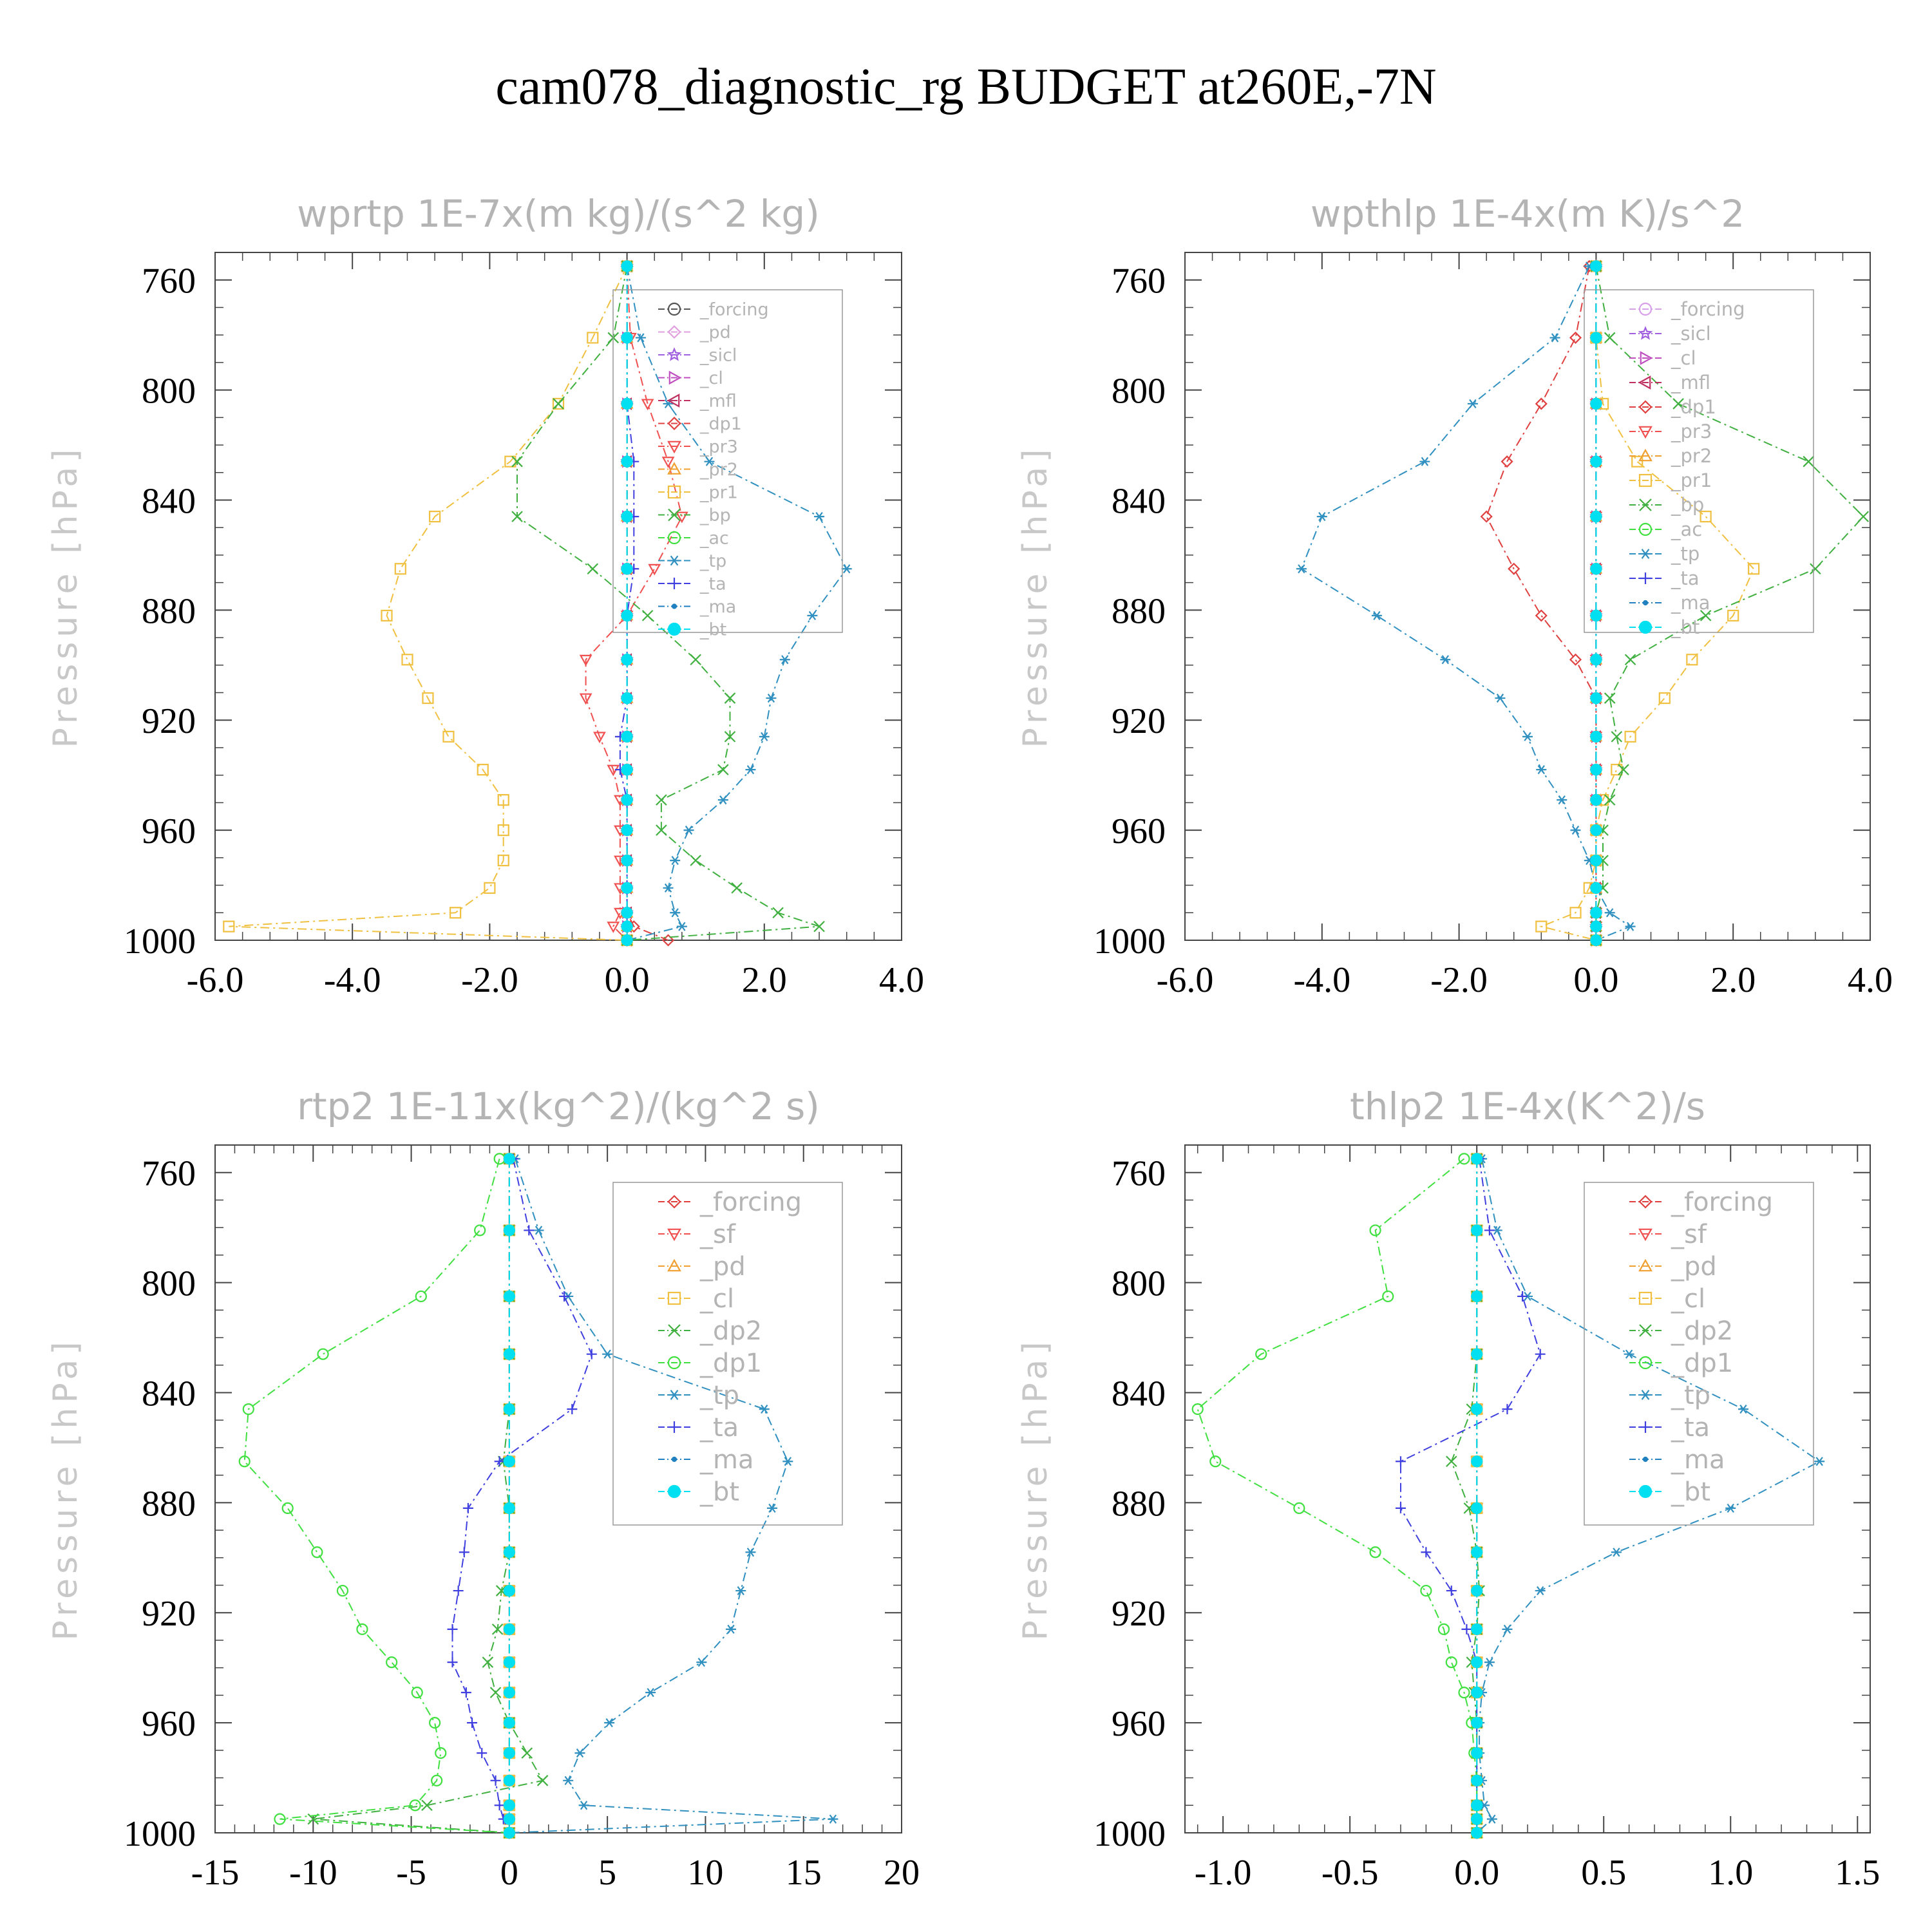  What do you see at coordinates (719, 1395) in the screenshot?
I see `legend-label: _tp` at bounding box center [719, 1395].